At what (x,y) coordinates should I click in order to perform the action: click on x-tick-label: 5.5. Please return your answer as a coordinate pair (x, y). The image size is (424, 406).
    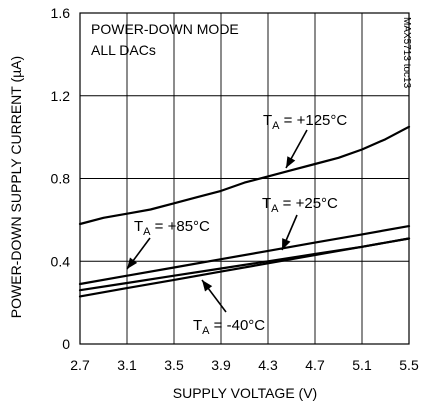
    Looking at the image, I should click on (409, 365).